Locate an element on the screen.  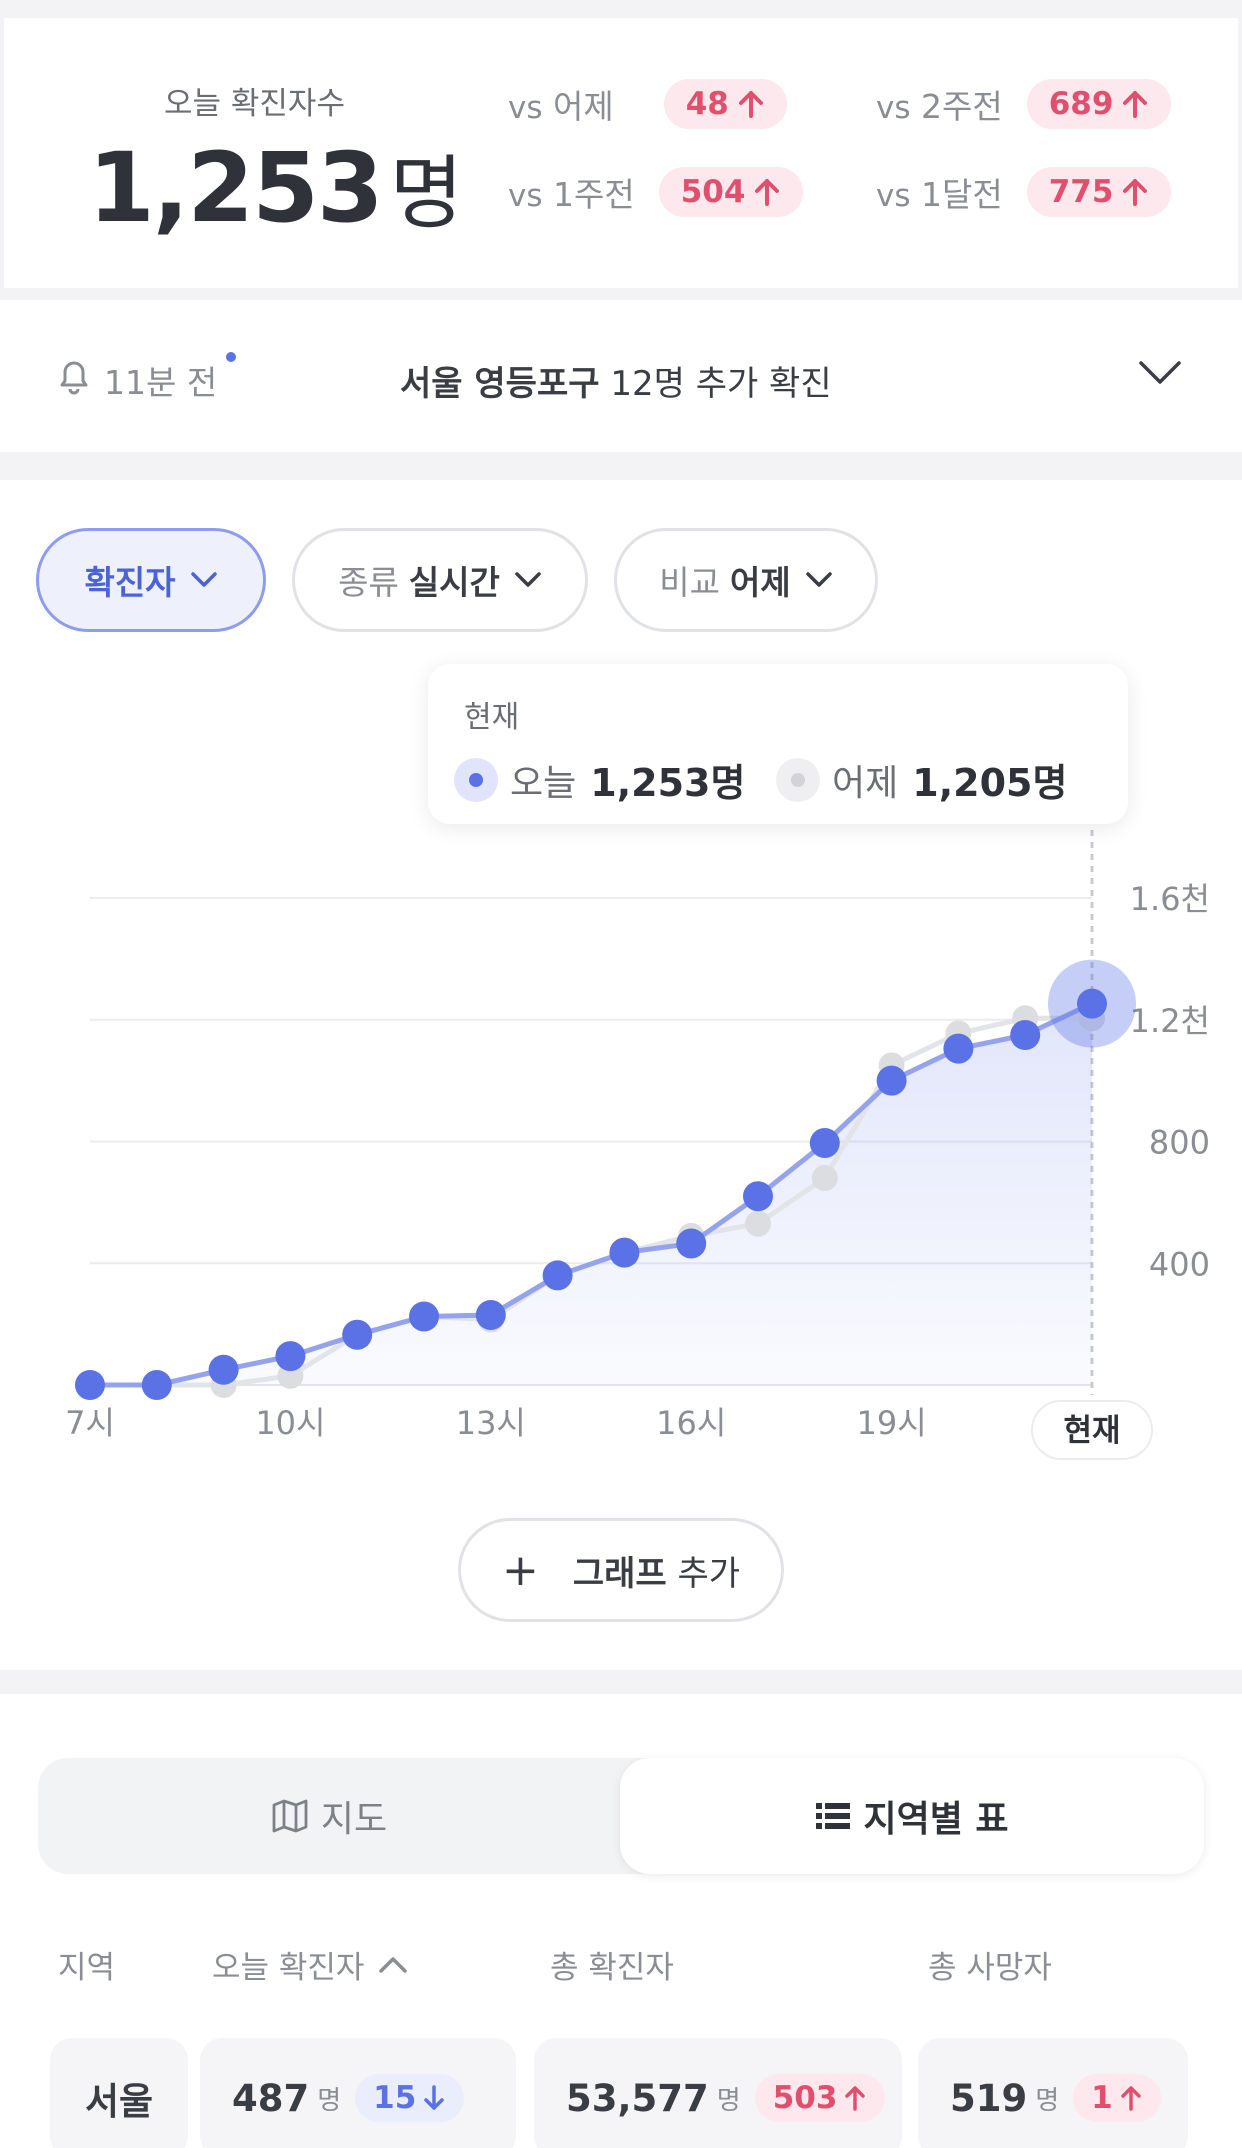
bell-icon is located at coordinates (74, 378).